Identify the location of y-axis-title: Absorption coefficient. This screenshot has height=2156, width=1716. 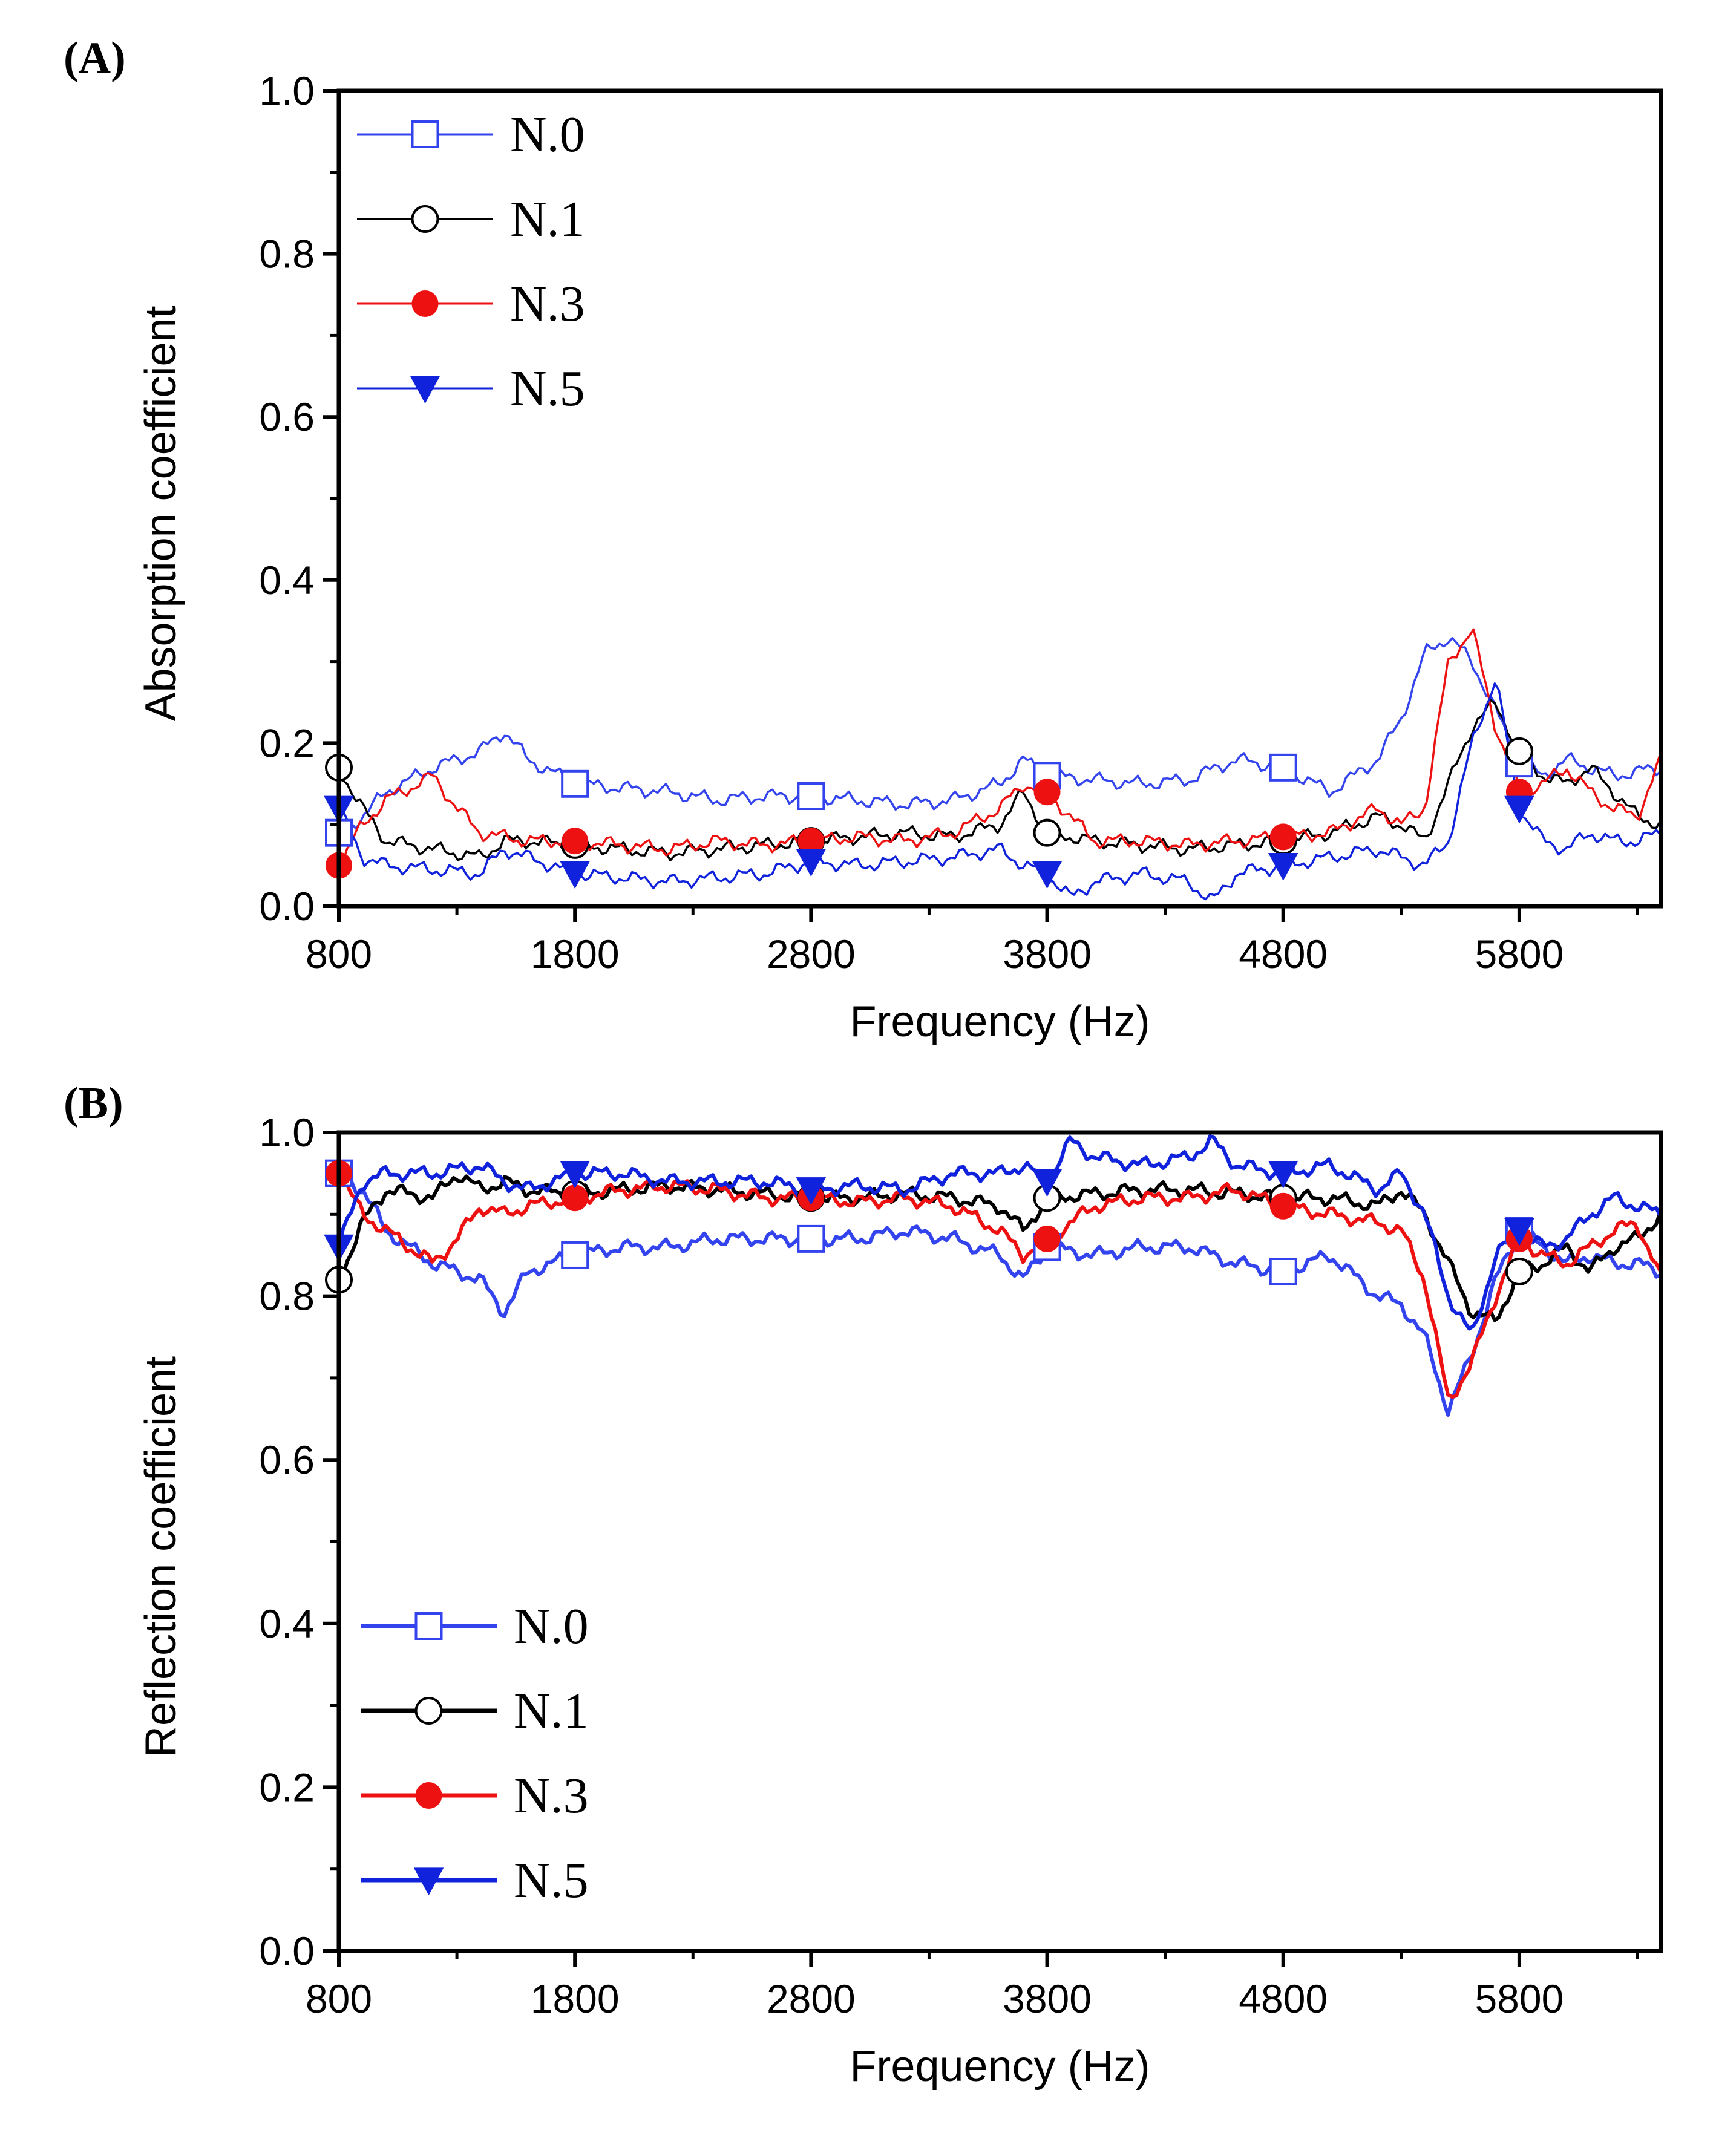
(161, 513).